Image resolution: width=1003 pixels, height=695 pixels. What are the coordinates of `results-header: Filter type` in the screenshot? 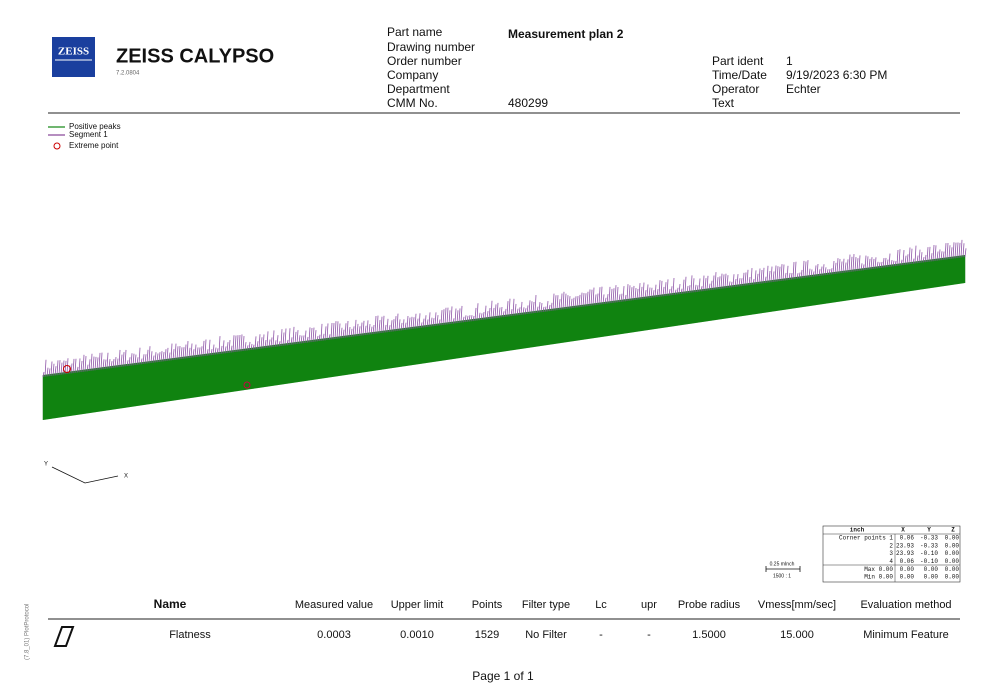 It's located at (546, 605).